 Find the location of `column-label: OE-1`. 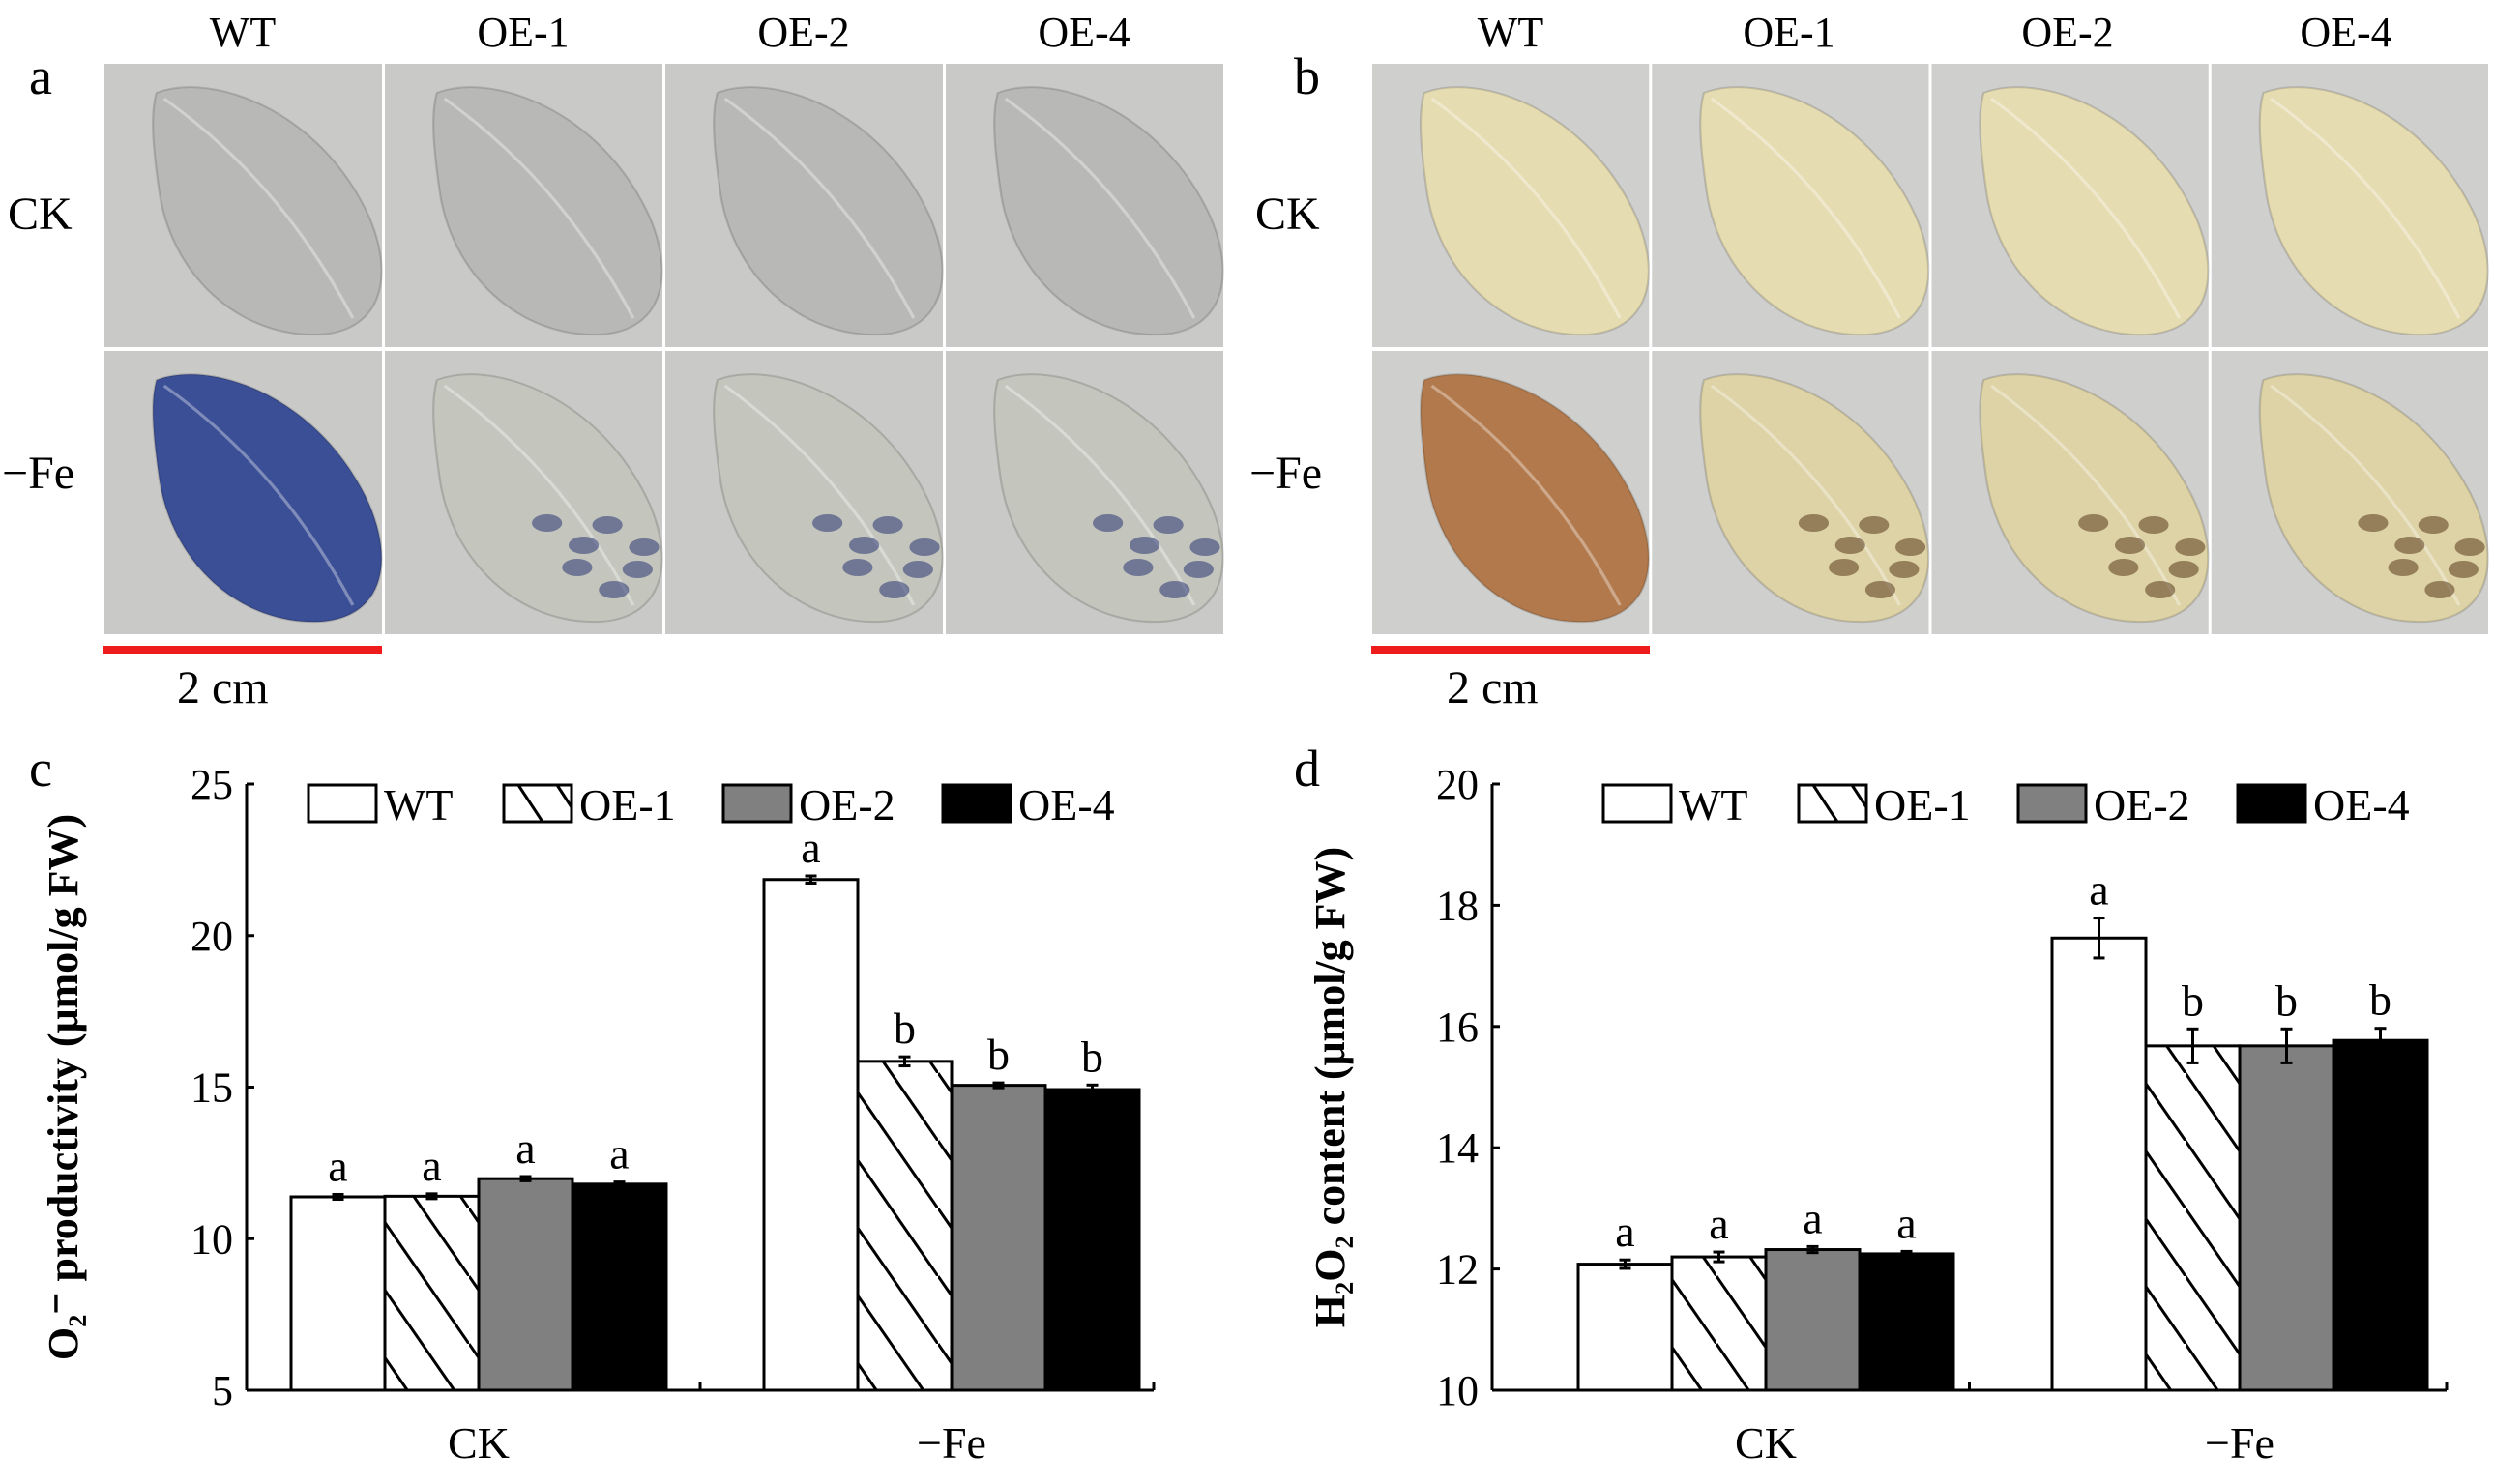

column-label: OE-1 is located at coordinates (1789, 32).